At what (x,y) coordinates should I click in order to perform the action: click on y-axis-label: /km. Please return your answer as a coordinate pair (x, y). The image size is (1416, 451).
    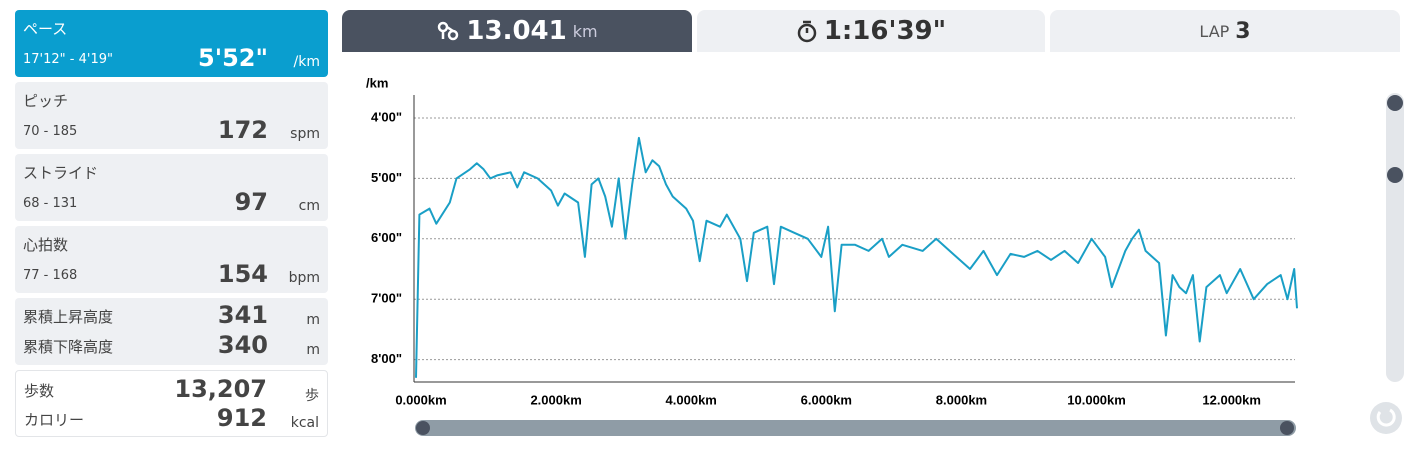
    Looking at the image, I should click on (377, 82).